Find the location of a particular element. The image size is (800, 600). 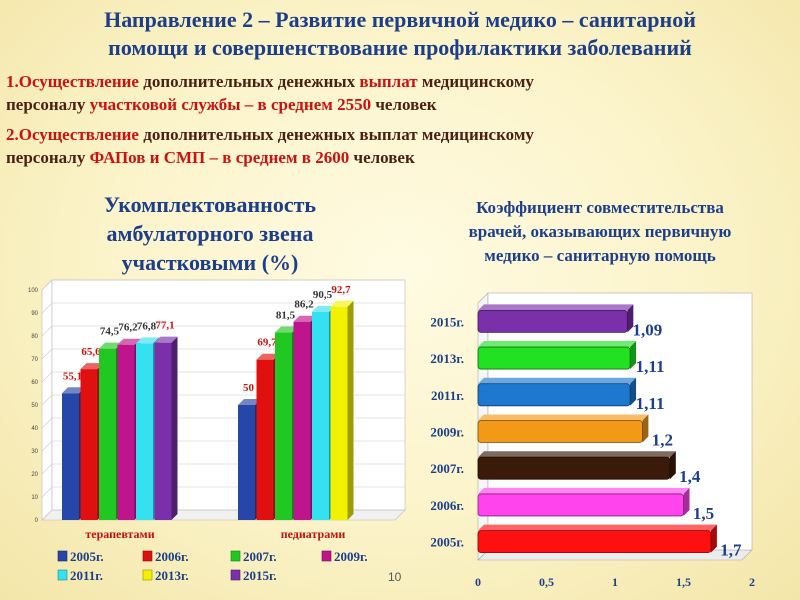

data-label: 1,2 is located at coordinates (662, 440).